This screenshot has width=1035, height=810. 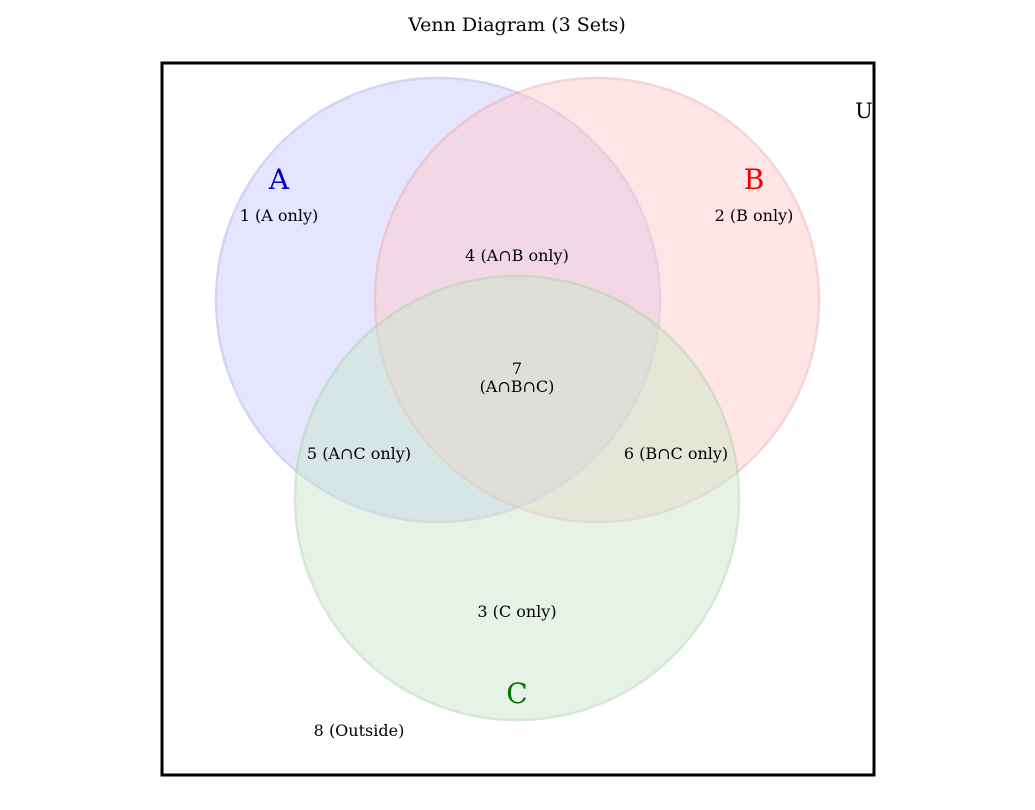 I want to click on universe-label: U, so click(x=864, y=111).